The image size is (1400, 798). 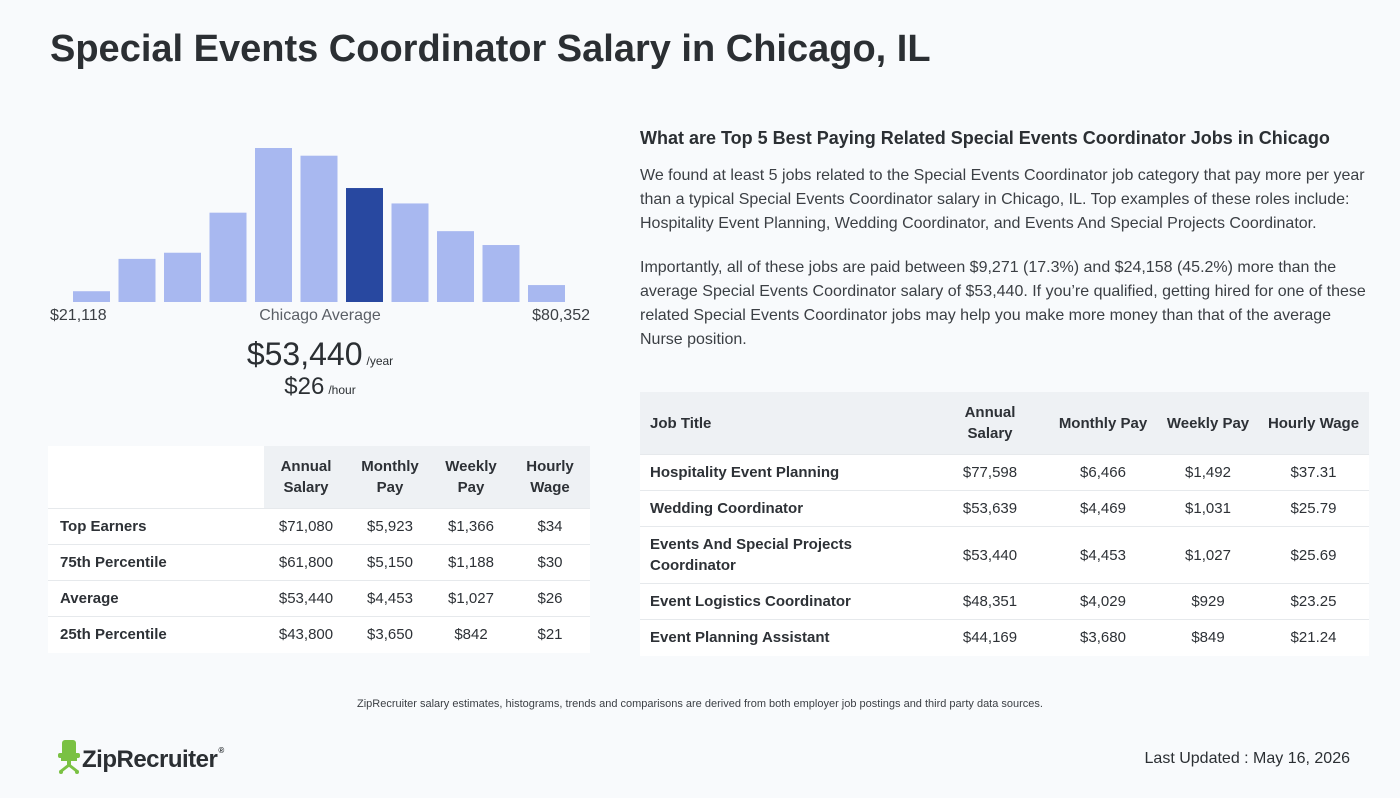 I want to click on table-row: 25th Percentile $43,800 $3,650 $842 $21, so click(x=319, y=634).